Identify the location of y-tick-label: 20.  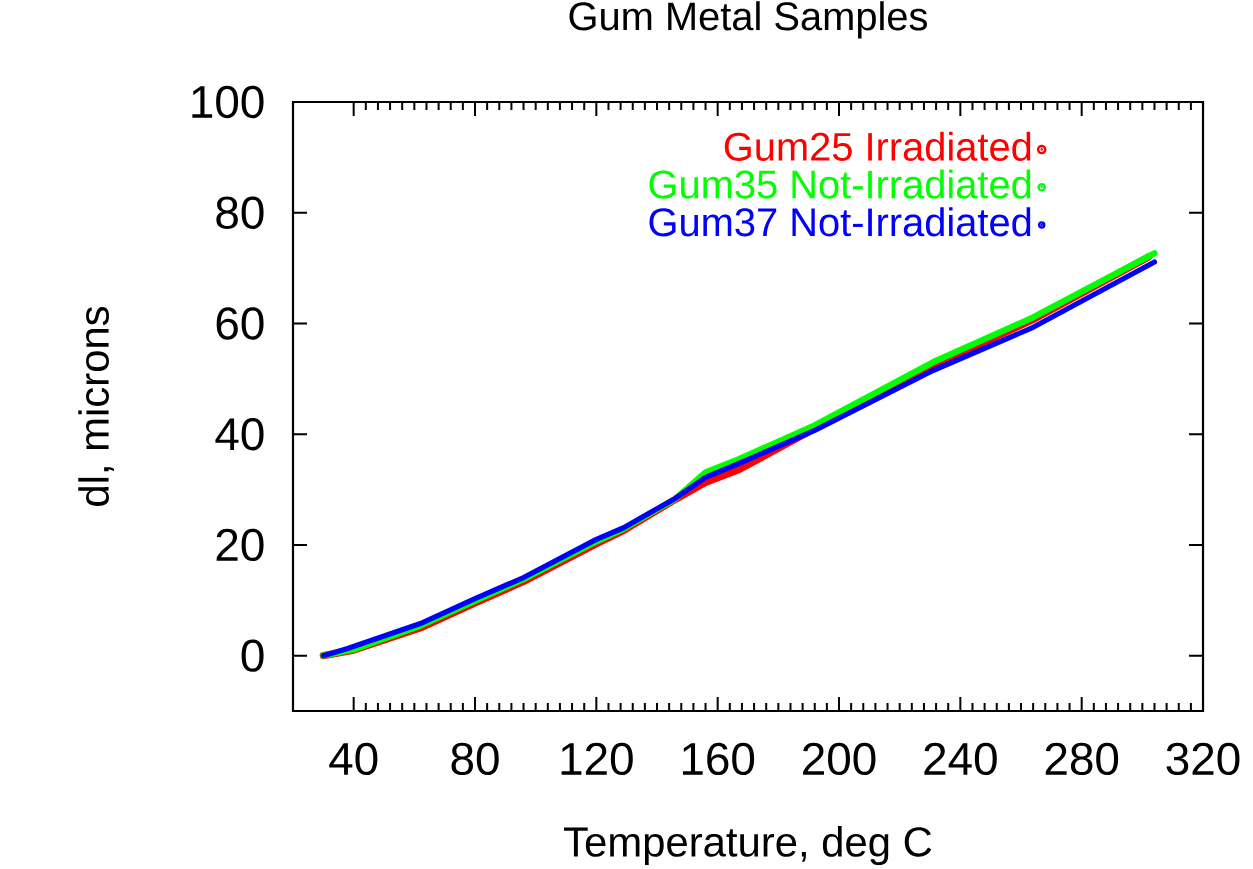
(240, 545).